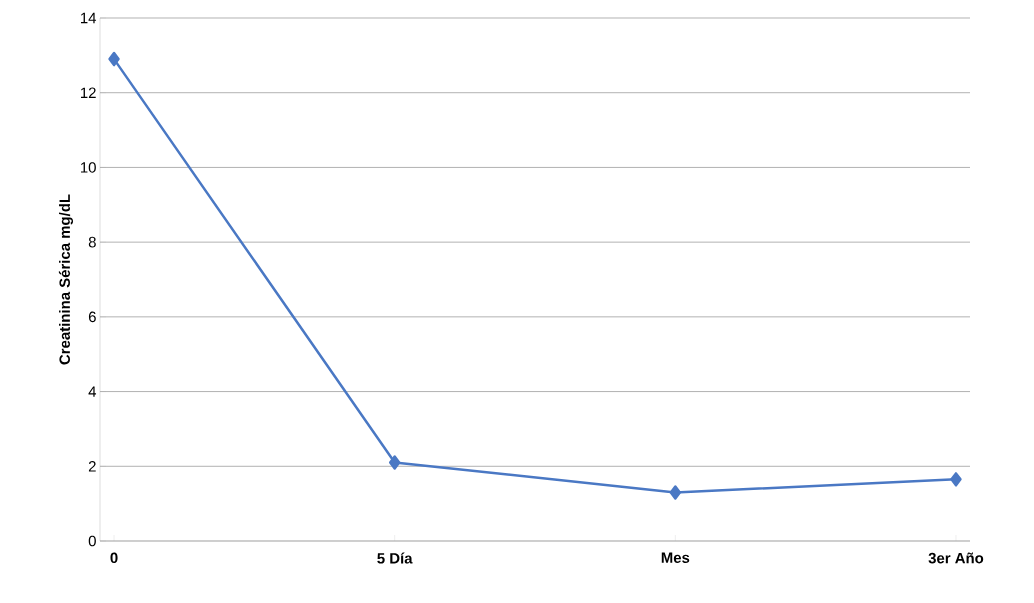  I want to click on y-axis-title: Creatinina Sérica mg/dL, so click(66, 279).